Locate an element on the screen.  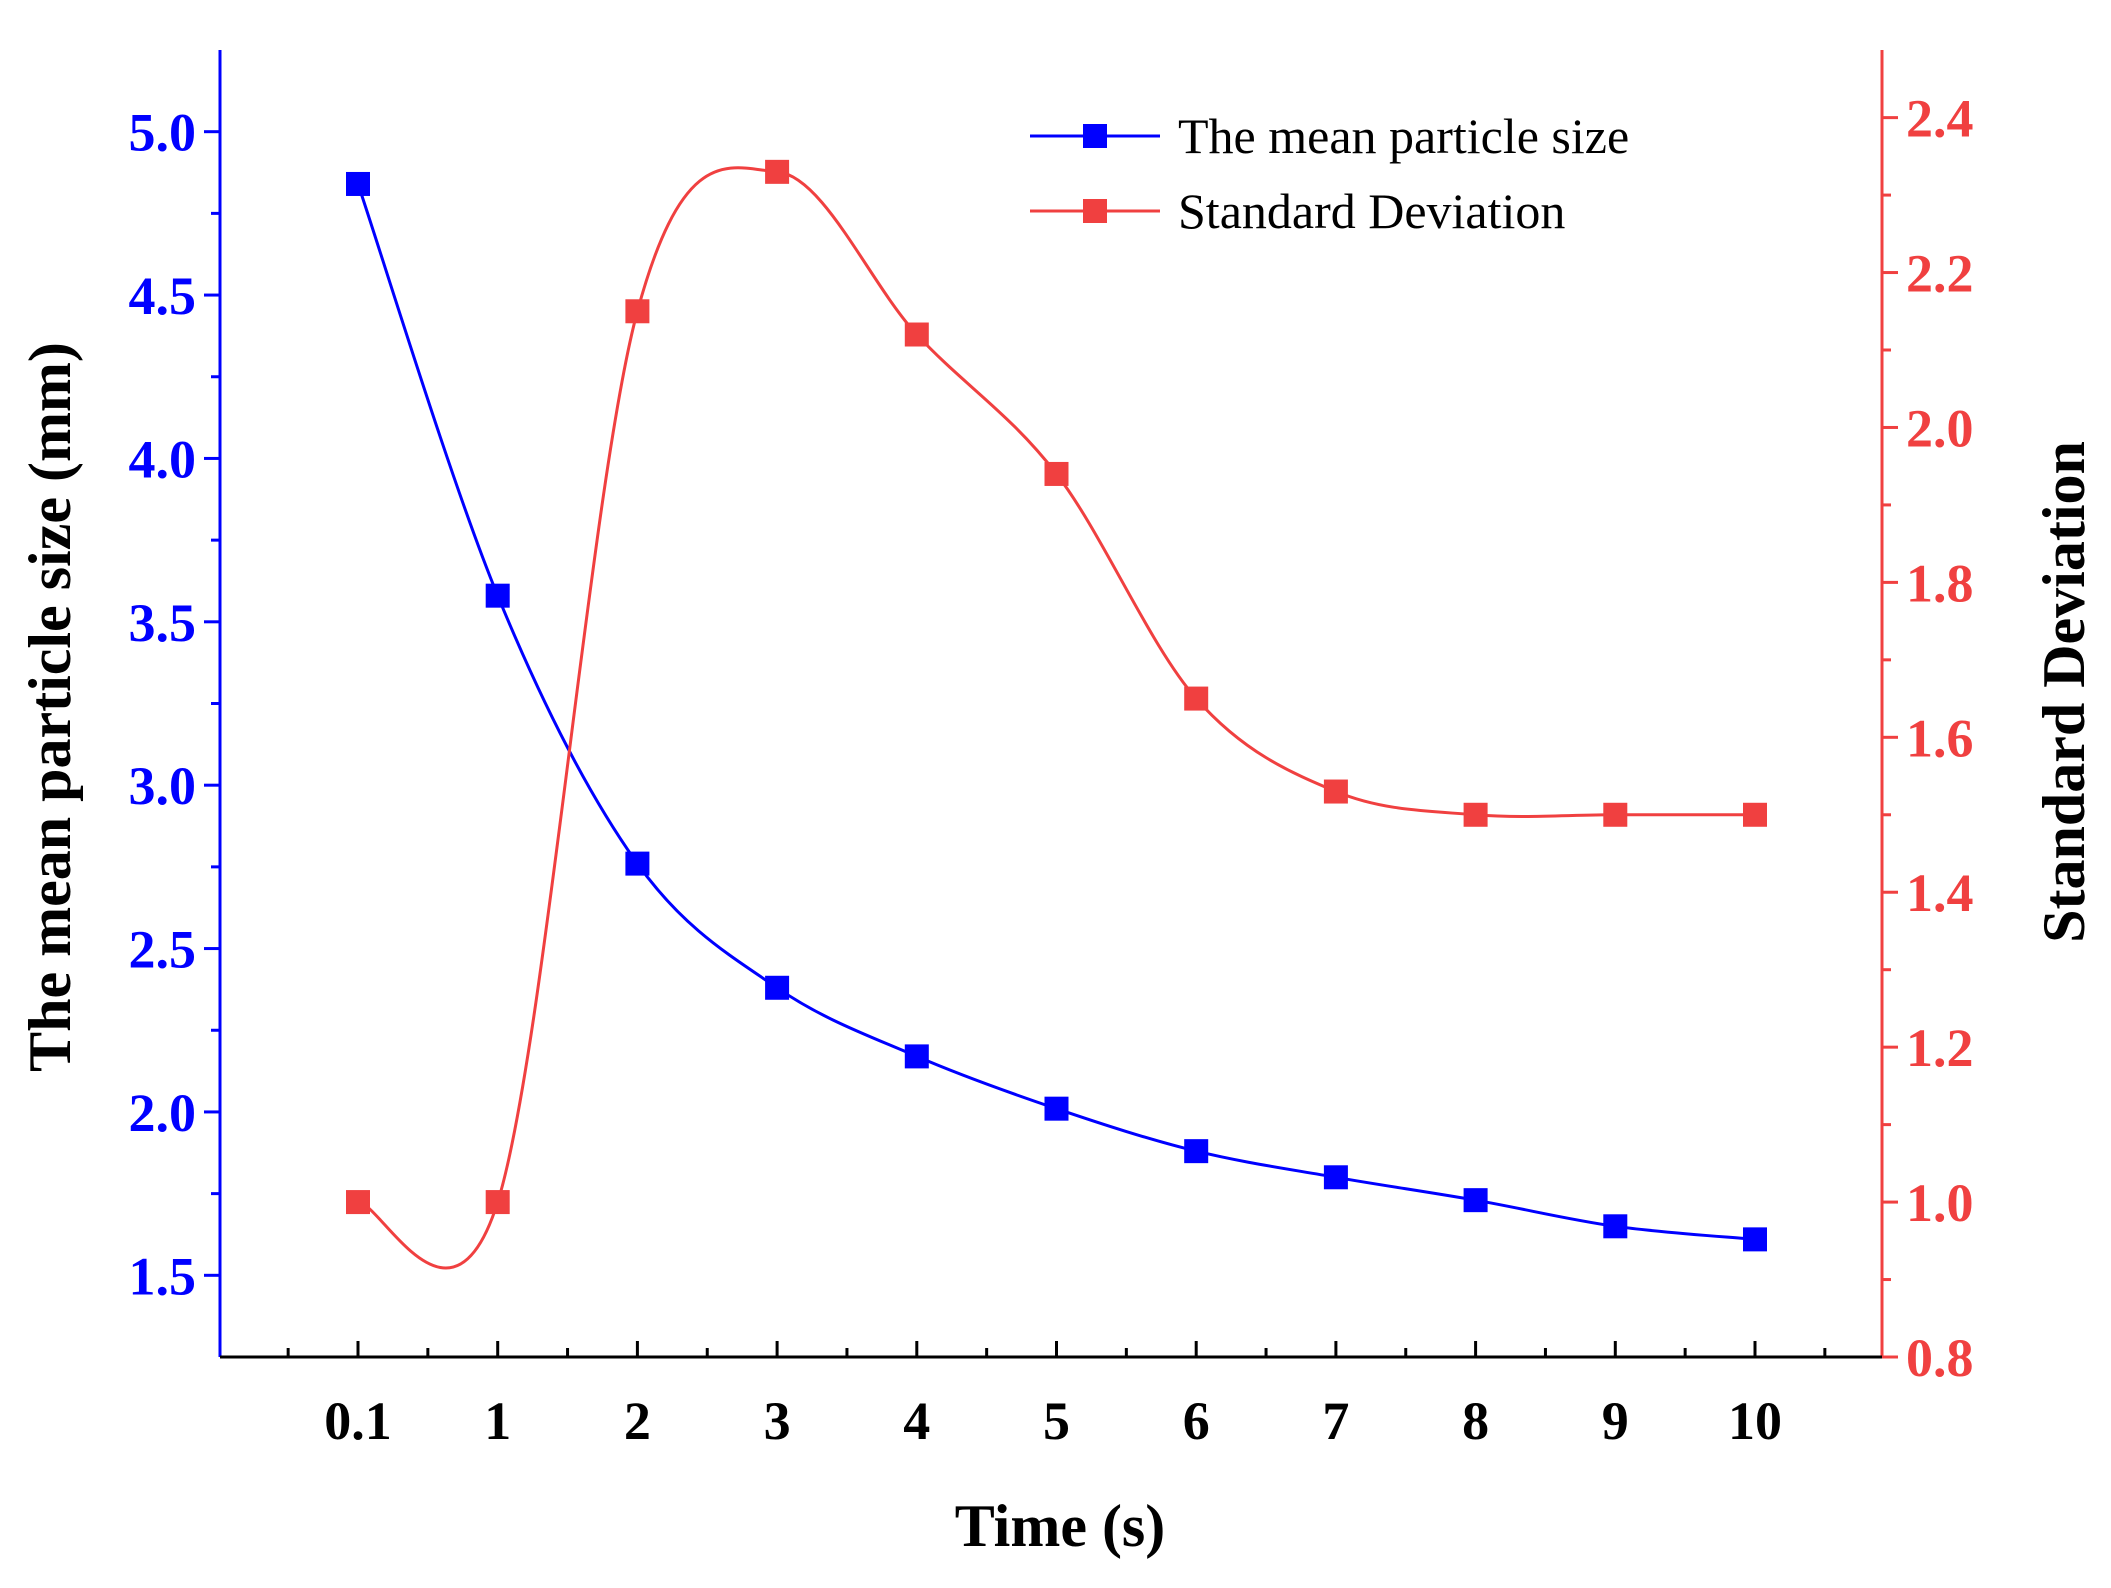
left-y-tick-label: 5.0 is located at coordinates (163, 133).